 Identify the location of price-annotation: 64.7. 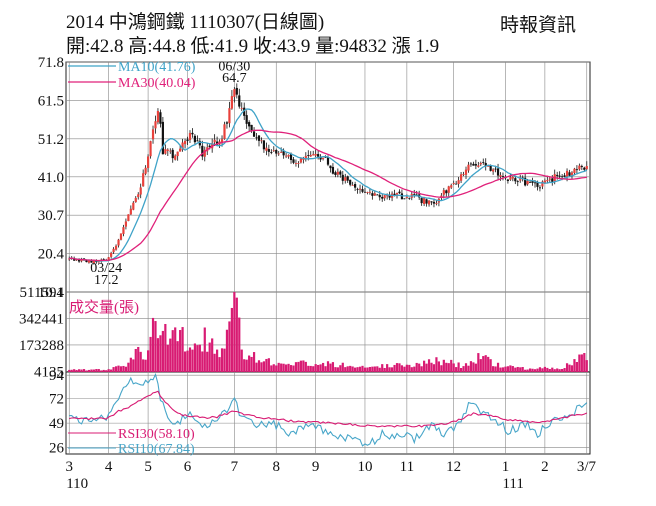
(234, 78).